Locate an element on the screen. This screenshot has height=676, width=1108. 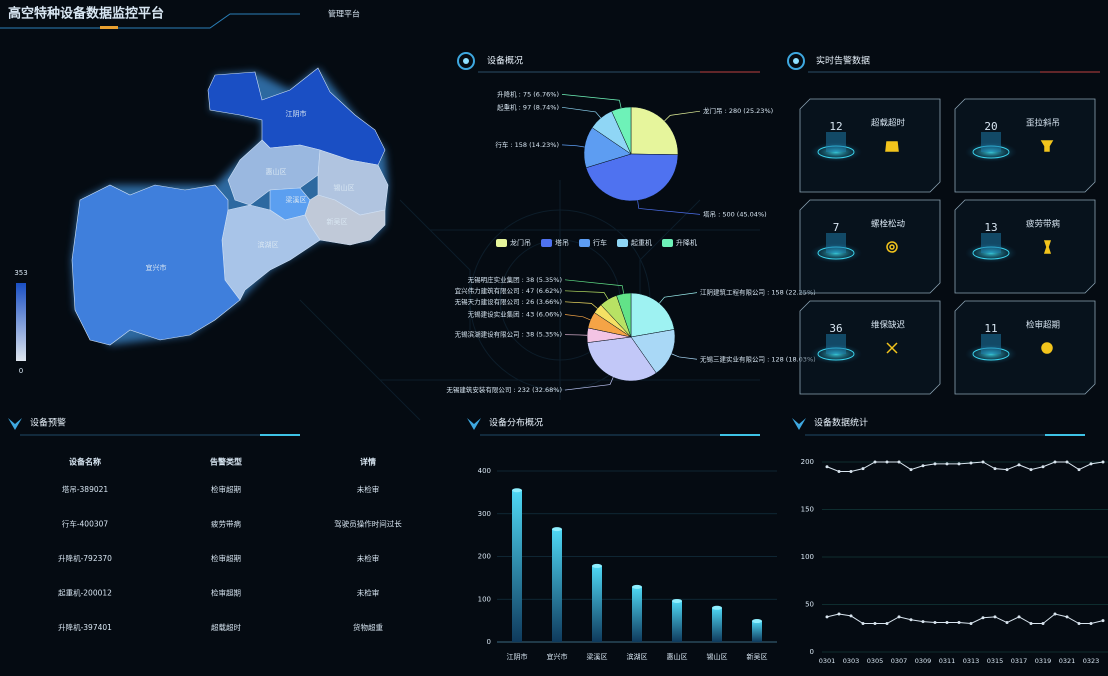
slice-label: 无锡建筑安装有限公司 : 232 (32.68%) is located at coordinates (504, 389).